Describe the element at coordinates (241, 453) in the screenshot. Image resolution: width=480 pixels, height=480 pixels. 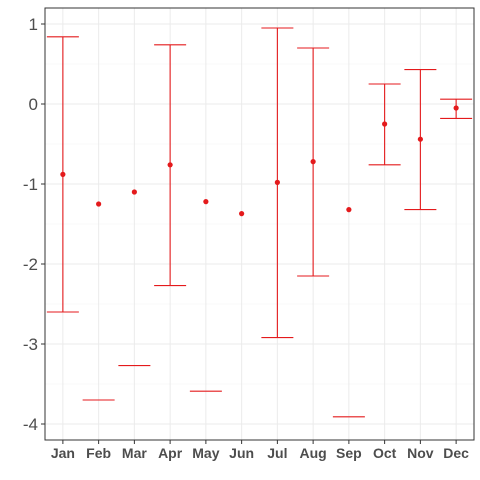
I see `x-tick-label: Jun` at that location.